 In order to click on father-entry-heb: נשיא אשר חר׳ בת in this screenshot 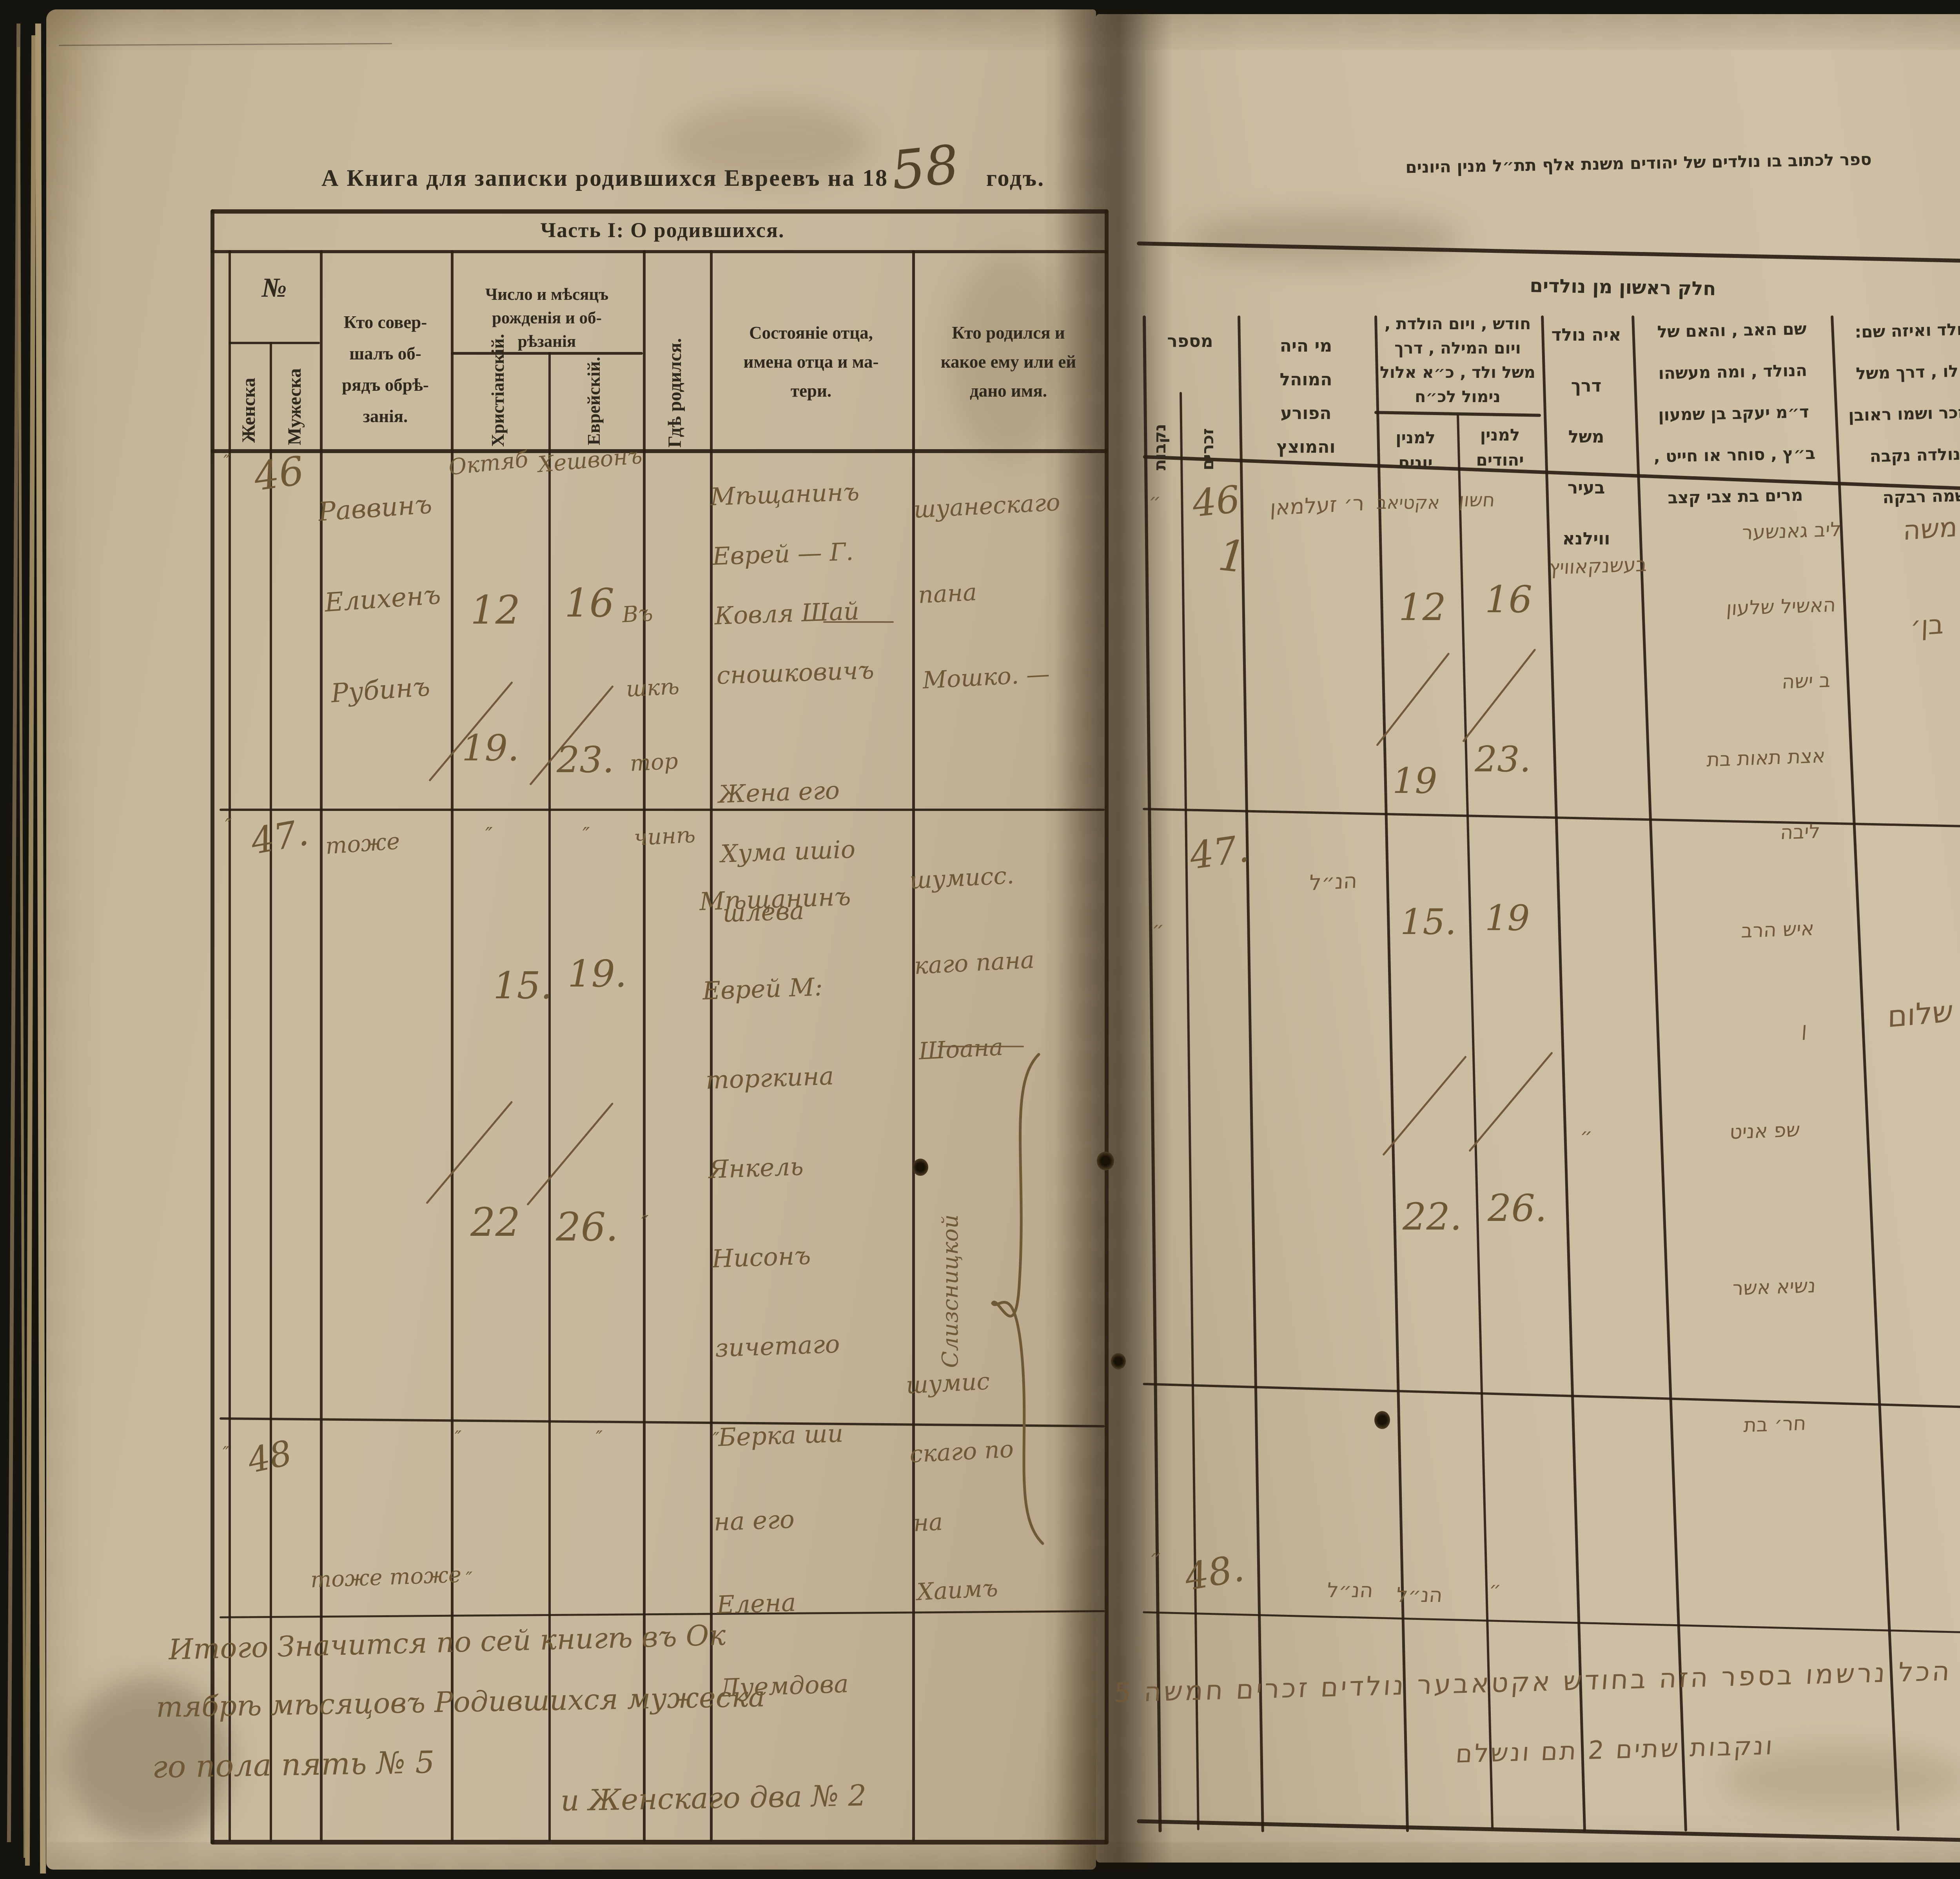, I will do `click(1737, 1357)`.